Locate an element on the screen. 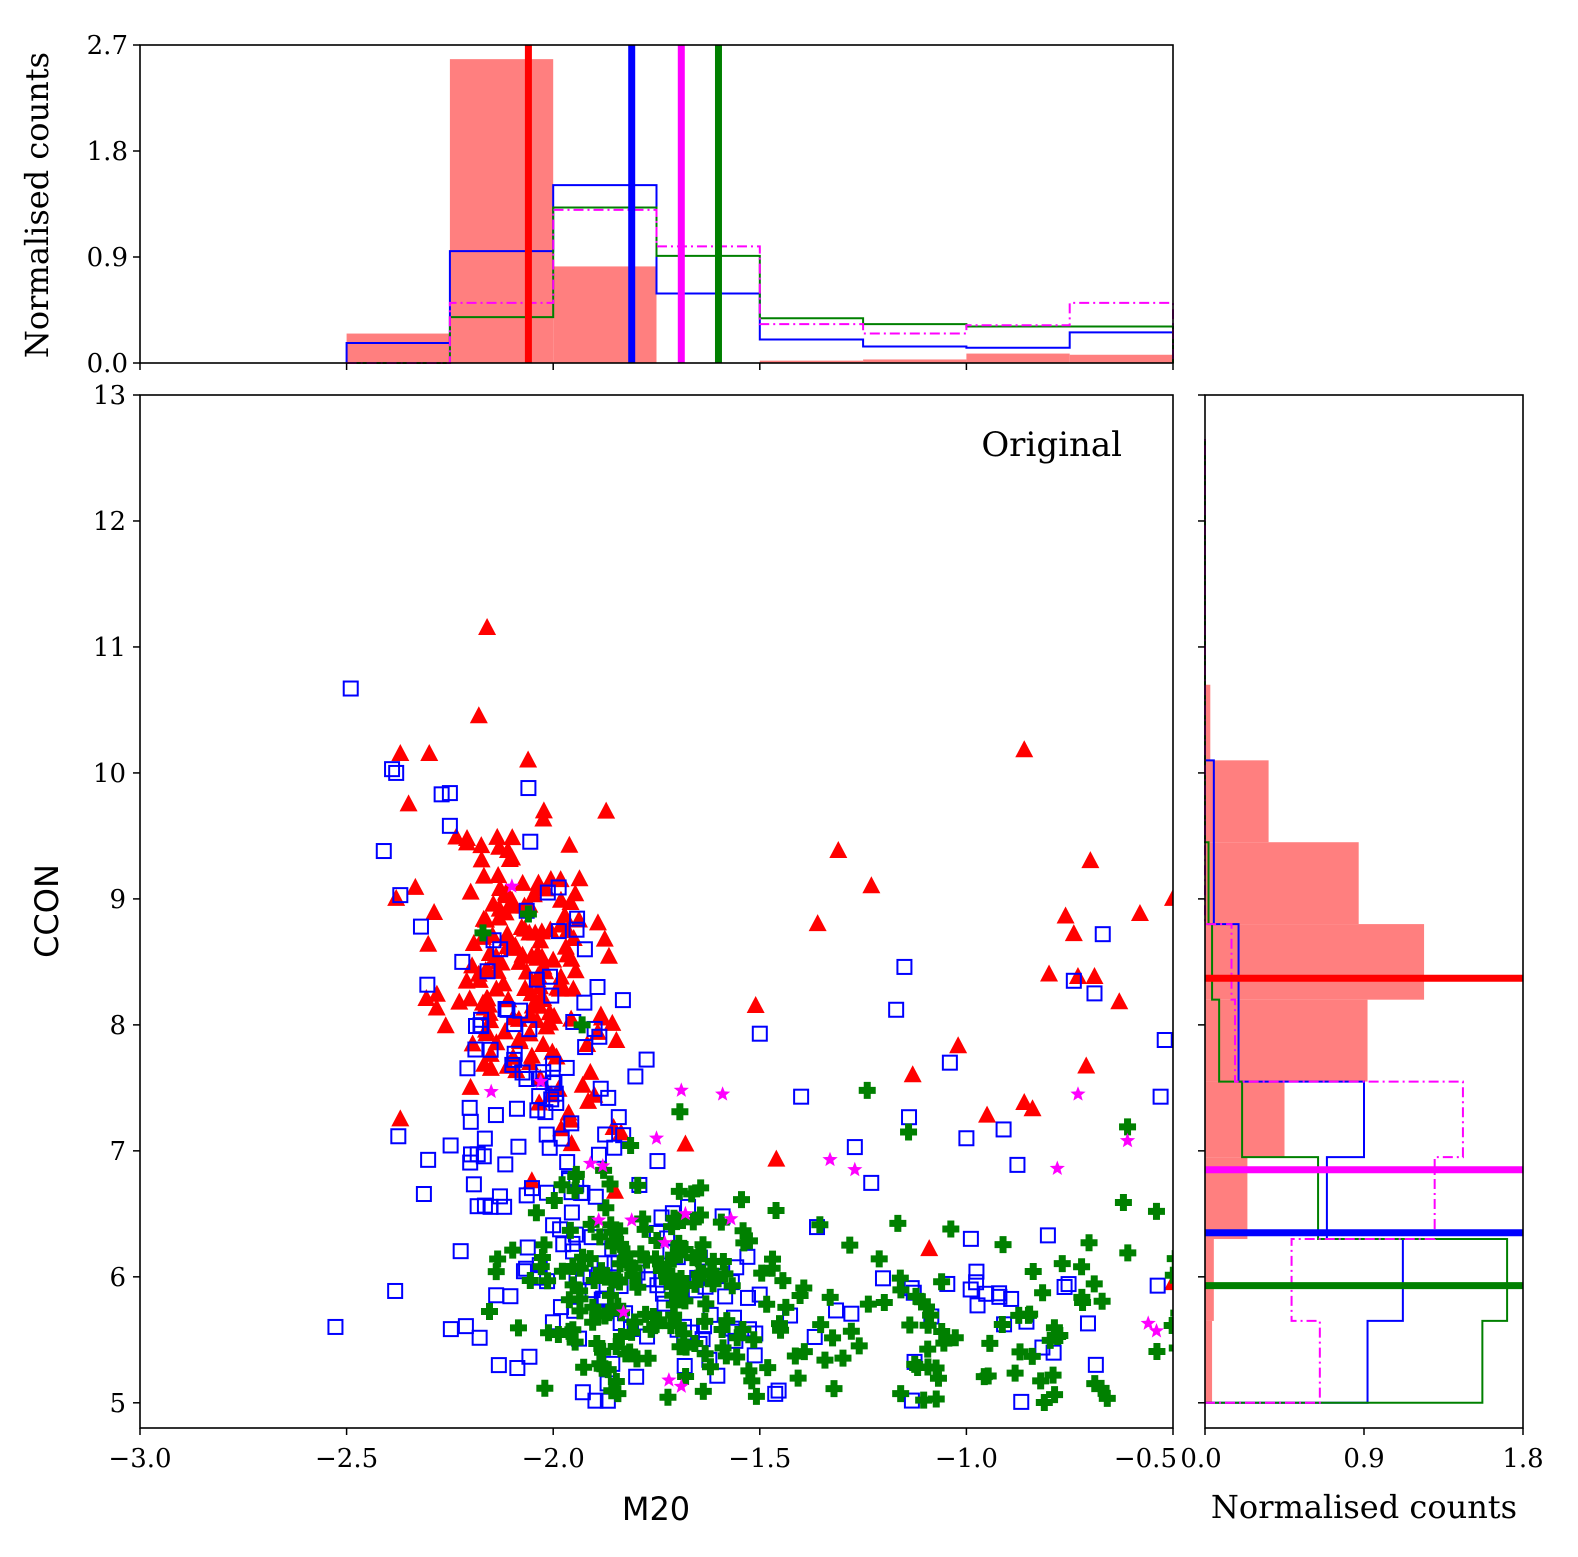 Image resolution: width=1578 pixels, height=1557 pixels. top-histogram-ylabel: Normalised counts is located at coordinates (37, 205).